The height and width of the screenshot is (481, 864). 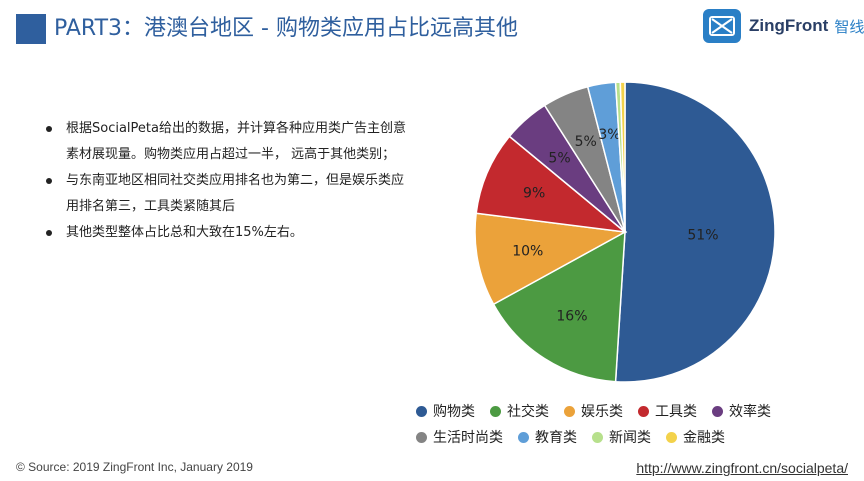 I want to click on legend-item: 教育类, so click(x=547, y=437).